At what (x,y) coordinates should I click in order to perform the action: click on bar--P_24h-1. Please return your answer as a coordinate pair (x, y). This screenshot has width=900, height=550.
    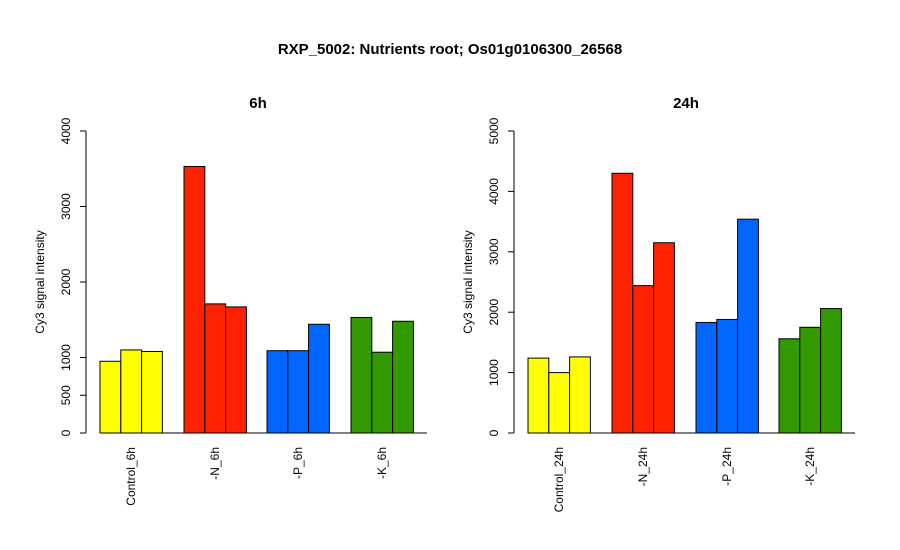
    Looking at the image, I should click on (706, 377).